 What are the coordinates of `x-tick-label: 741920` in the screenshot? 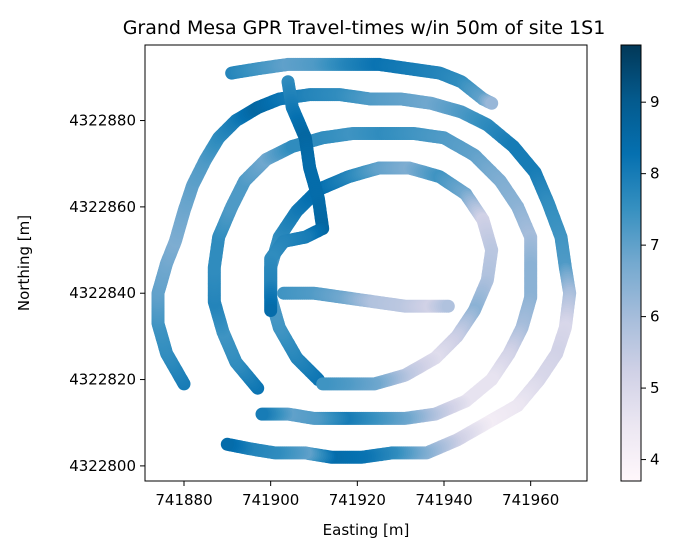 It's located at (357, 500).